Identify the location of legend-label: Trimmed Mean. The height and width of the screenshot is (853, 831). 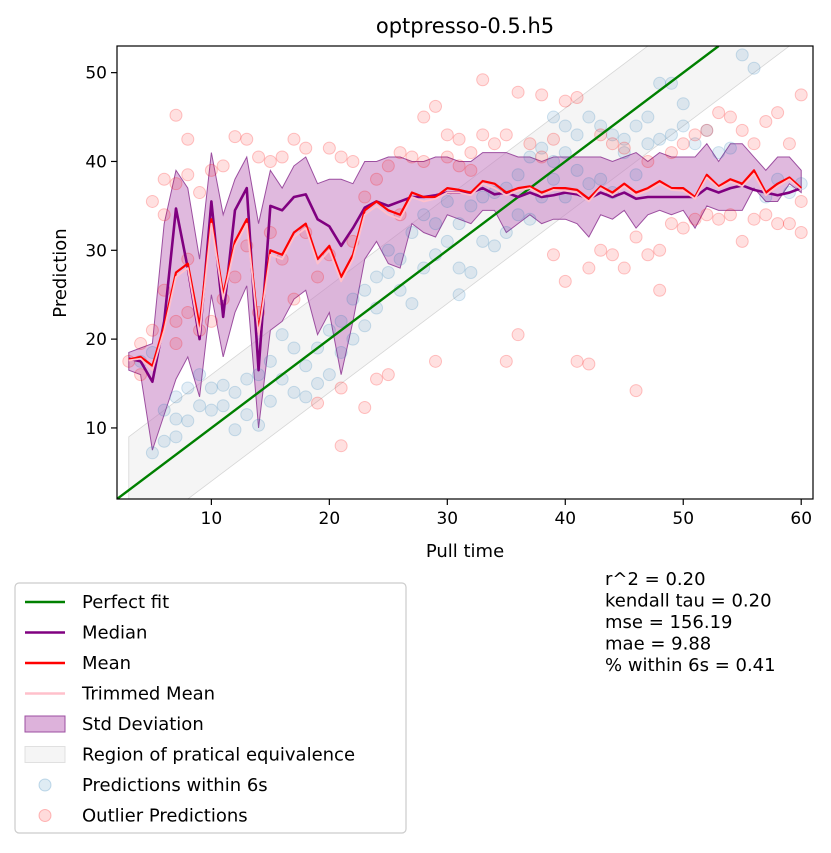
(148, 694).